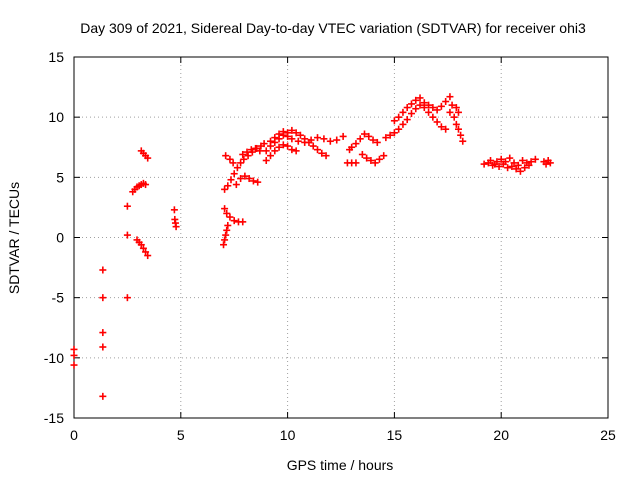 This screenshot has width=640, height=480. What do you see at coordinates (501, 435) in the screenshot?
I see `x-tick-label: 20` at bounding box center [501, 435].